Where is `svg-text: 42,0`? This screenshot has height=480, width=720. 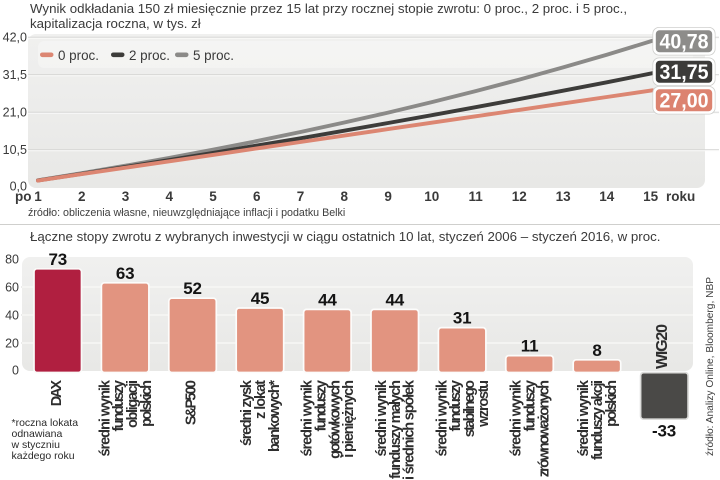 svg-text: 42,0 is located at coordinates (15, 38).